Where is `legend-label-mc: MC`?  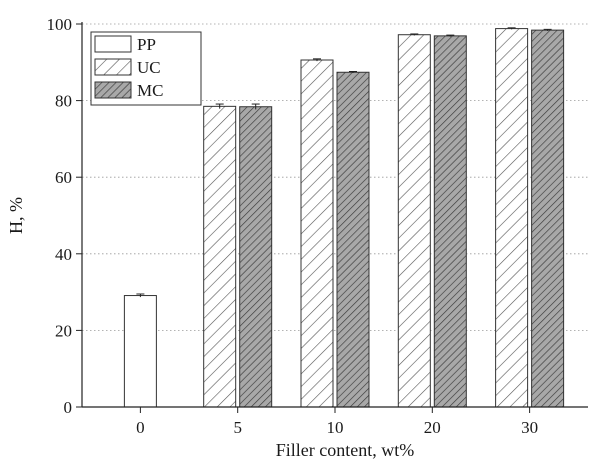
legend-label-mc: MC is located at coordinates (150, 90).